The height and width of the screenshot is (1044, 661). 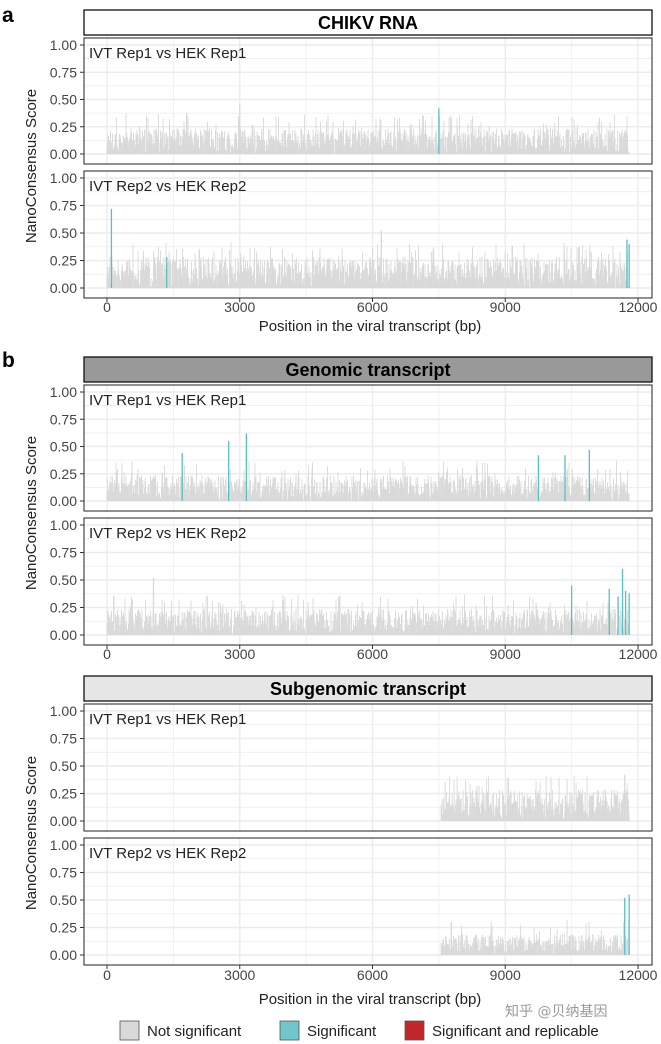 What do you see at coordinates (370, 326) in the screenshot?
I see `panel-a-x-axis-label: Position in the viral transcript (bp)` at bounding box center [370, 326].